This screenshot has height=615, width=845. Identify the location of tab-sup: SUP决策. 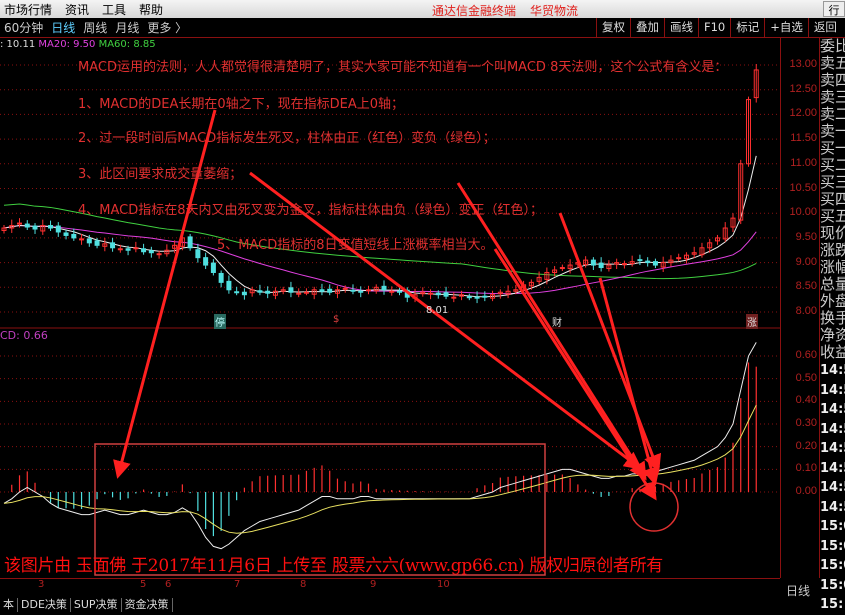
(96, 605).